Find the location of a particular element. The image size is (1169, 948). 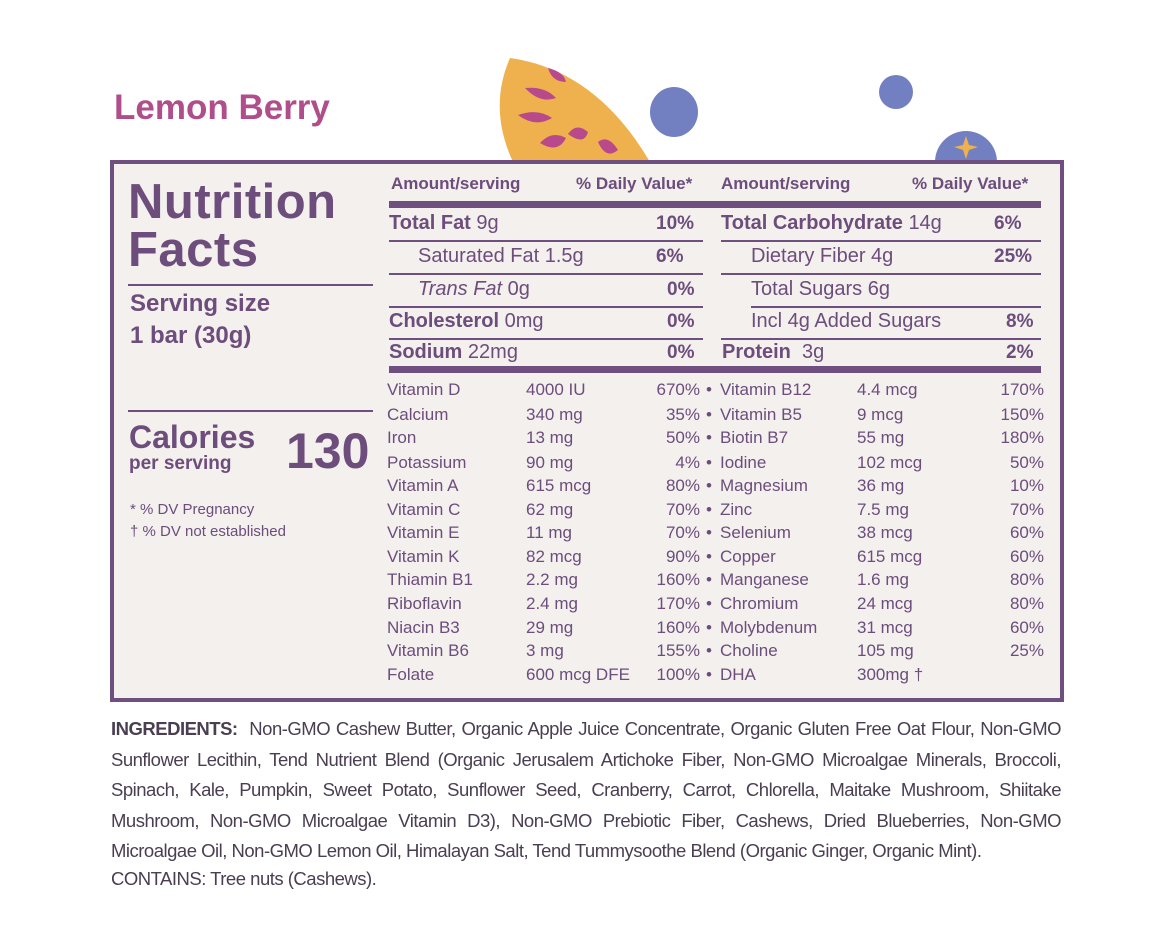

nutrient-protein: Protein 3g is located at coordinates (773, 352).